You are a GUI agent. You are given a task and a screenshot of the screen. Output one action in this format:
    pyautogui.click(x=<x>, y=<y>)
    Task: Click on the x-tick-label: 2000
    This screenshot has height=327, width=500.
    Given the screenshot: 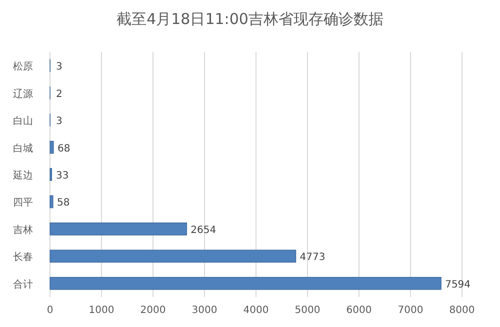 What is the action you would take?
    pyautogui.click(x=153, y=310)
    